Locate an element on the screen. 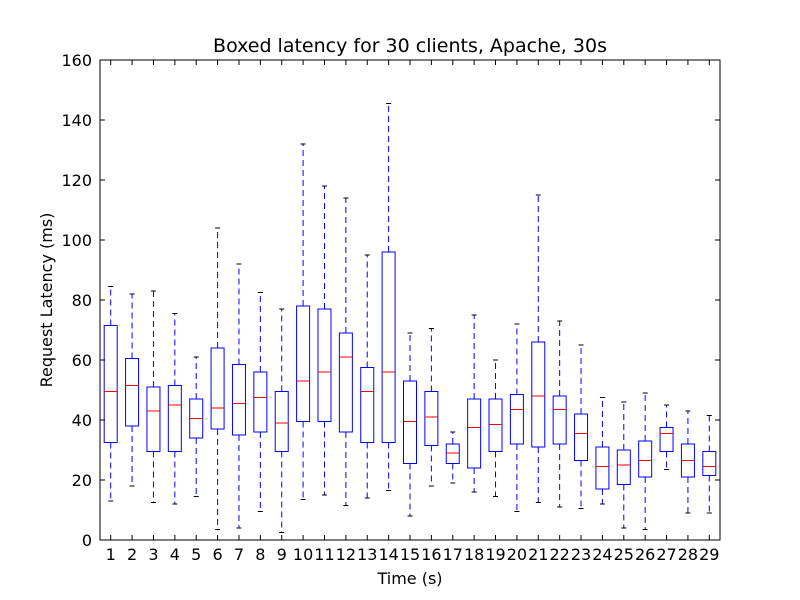 This screenshot has width=800, height=600. x-tick-label: 22 is located at coordinates (559, 554).